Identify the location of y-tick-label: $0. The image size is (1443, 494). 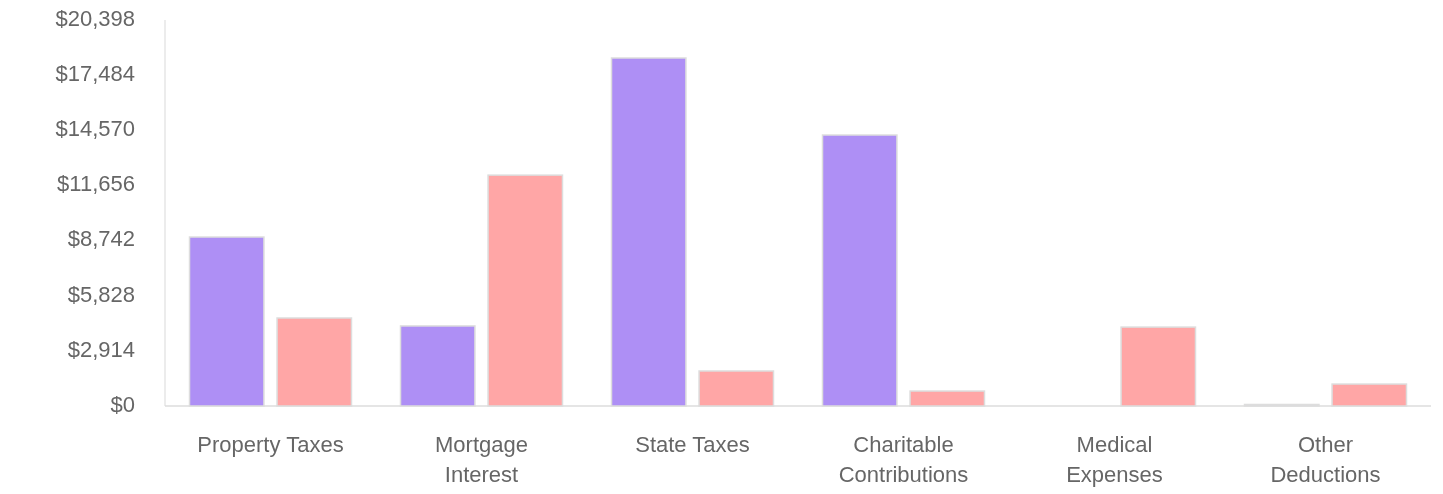
(122, 404).